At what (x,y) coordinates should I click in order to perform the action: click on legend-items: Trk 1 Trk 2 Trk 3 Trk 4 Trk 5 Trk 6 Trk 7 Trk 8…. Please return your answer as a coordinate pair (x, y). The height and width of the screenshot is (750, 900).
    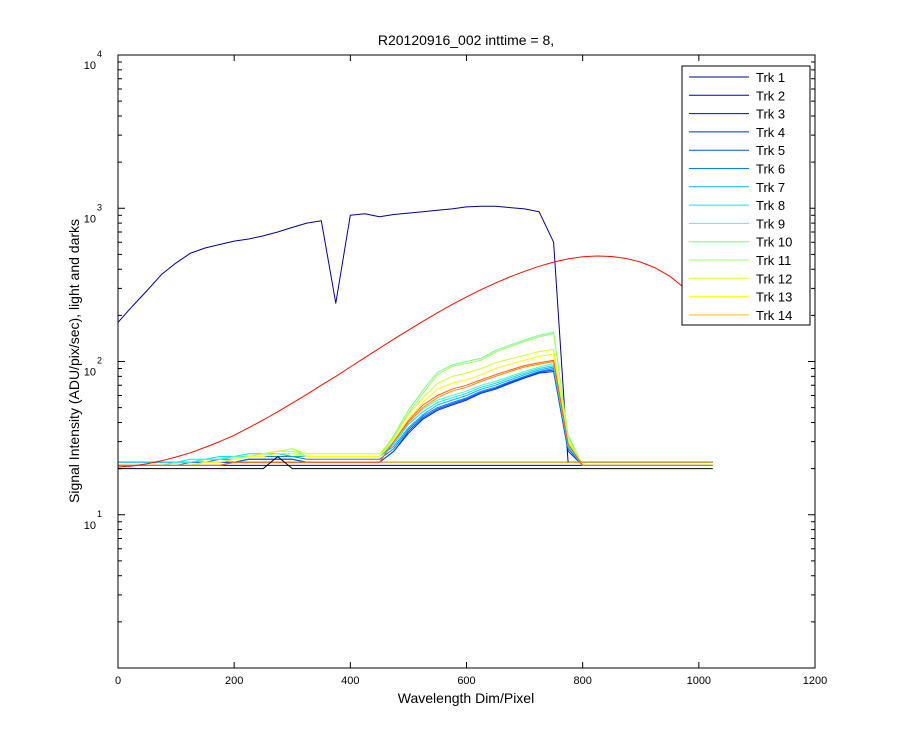
    Looking at the image, I should click on (740, 196).